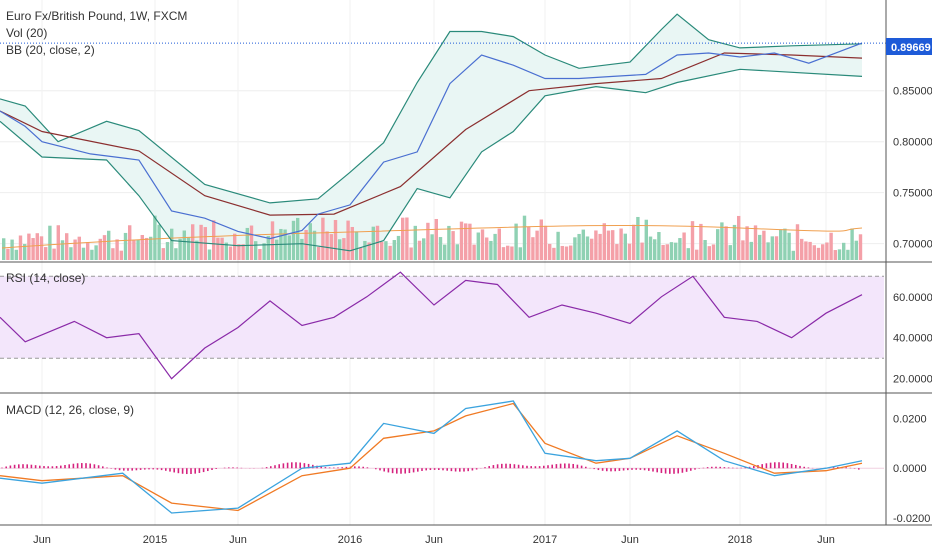 The width and height of the screenshot is (932, 550). I want to click on vol-legend: Vol (20), so click(26, 33).